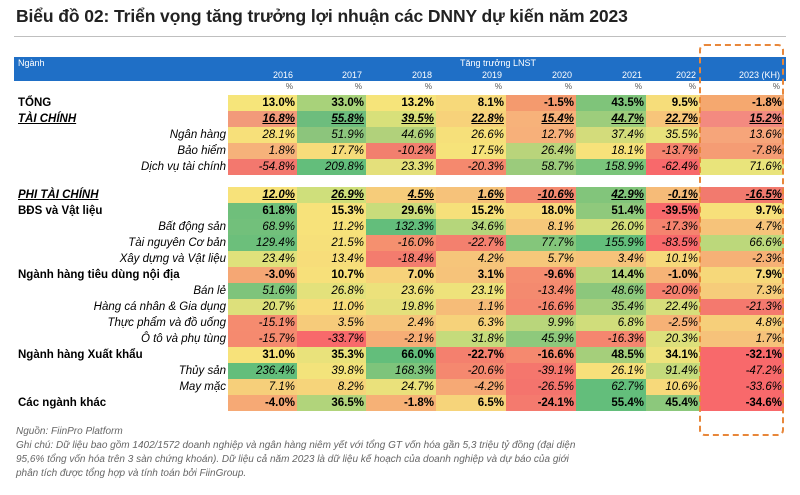 The width and height of the screenshot is (800, 495). I want to click on table-cell: 19.8%, so click(401, 307).